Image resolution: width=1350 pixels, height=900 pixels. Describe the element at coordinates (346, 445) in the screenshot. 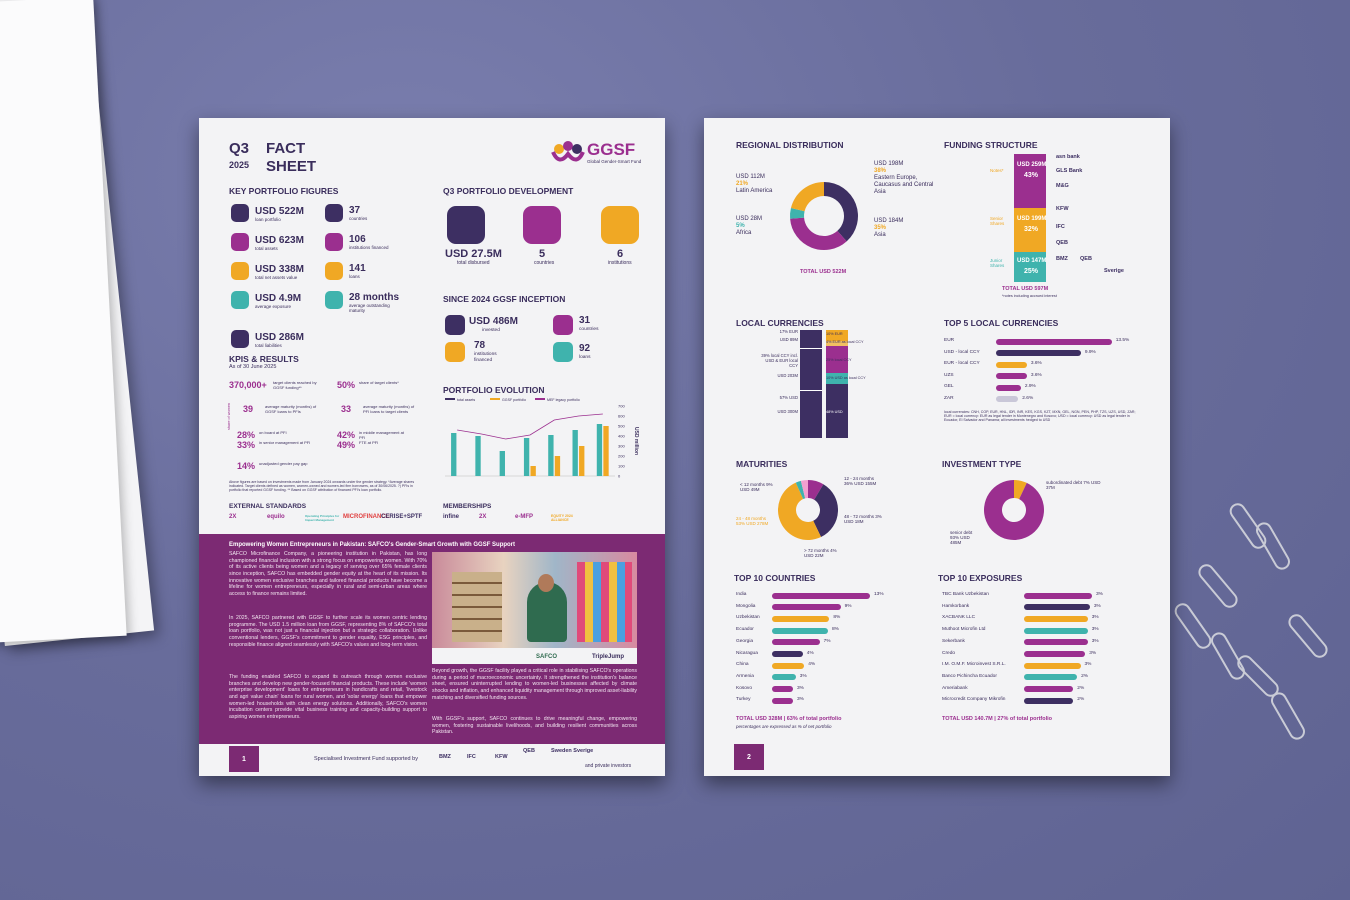

I see `kpi-value: 49%` at that location.